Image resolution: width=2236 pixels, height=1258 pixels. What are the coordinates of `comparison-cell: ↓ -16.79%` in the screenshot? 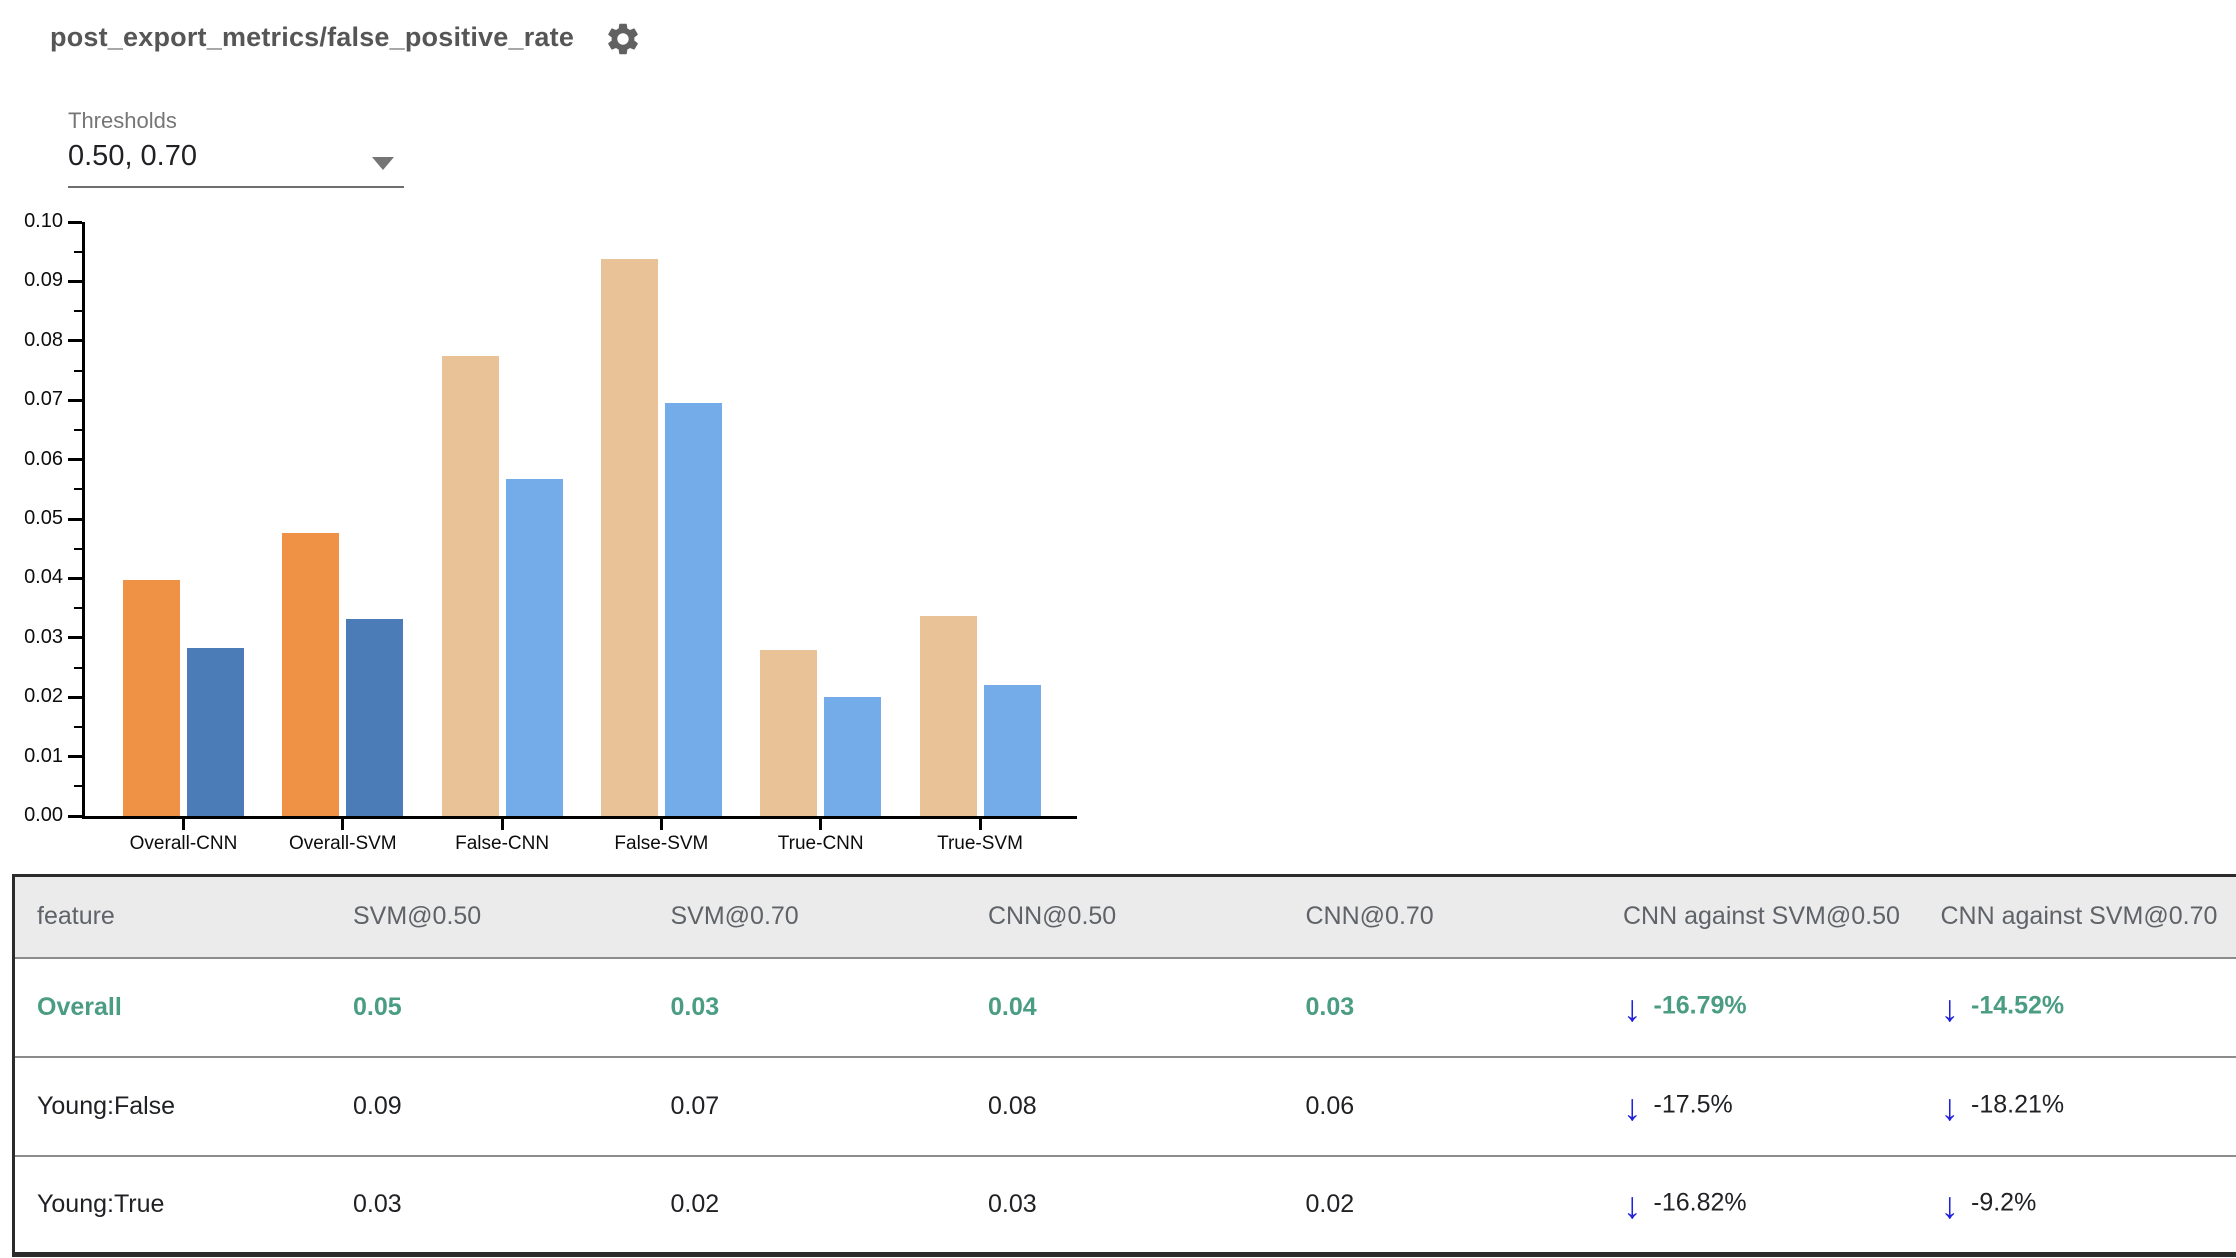 It's located at (1760, 1007).